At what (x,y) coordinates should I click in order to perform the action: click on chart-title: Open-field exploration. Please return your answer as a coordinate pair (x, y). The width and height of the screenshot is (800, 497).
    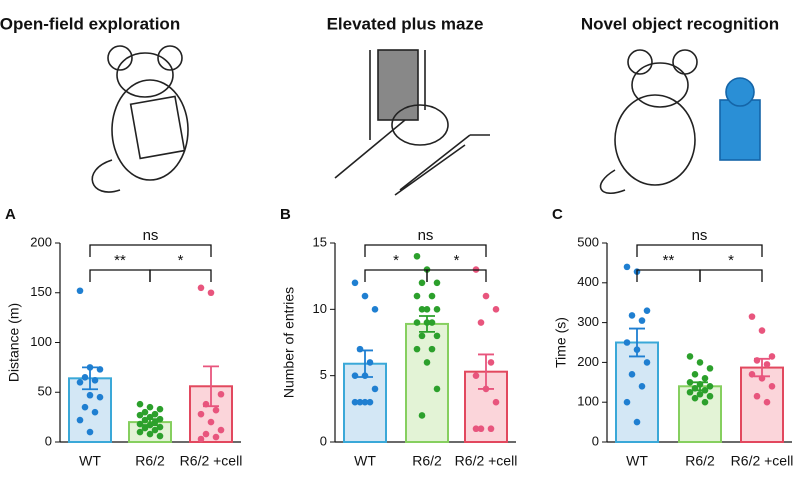
    Looking at the image, I should click on (90, 23).